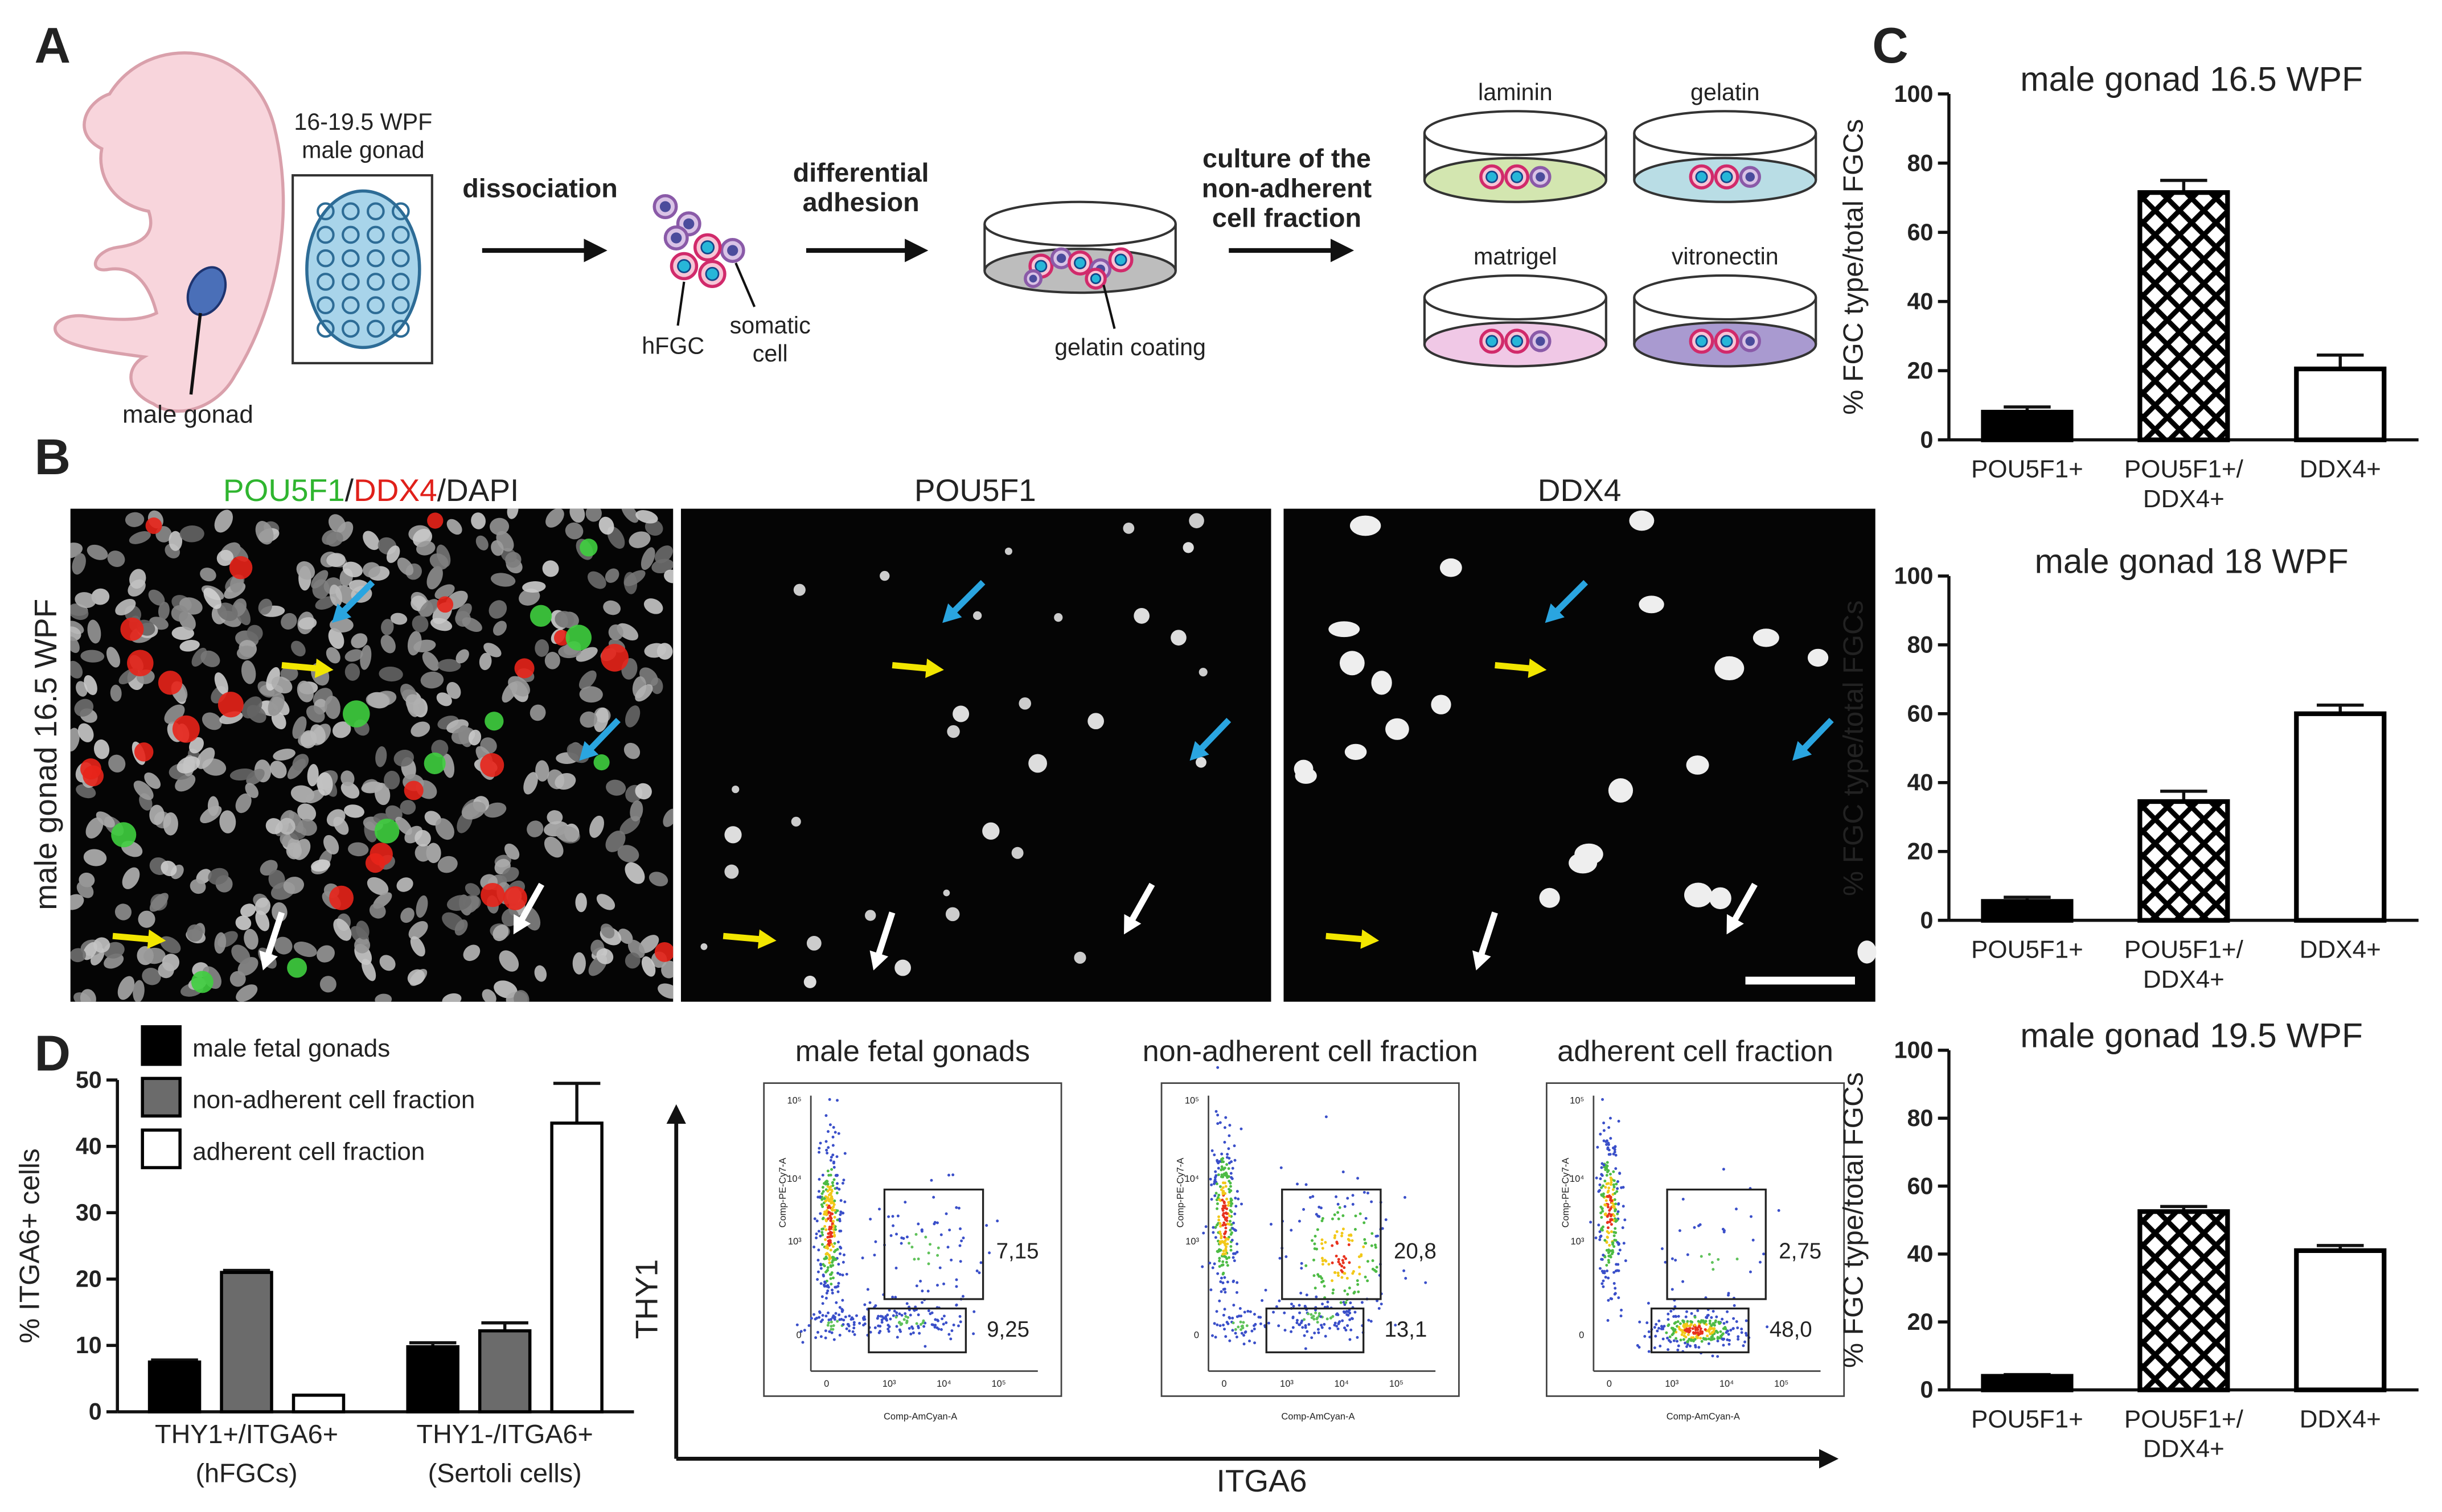 The height and width of the screenshot is (1512, 2442). Describe the element at coordinates (140, 663) in the screenshot. I see `red-cell` at that location.